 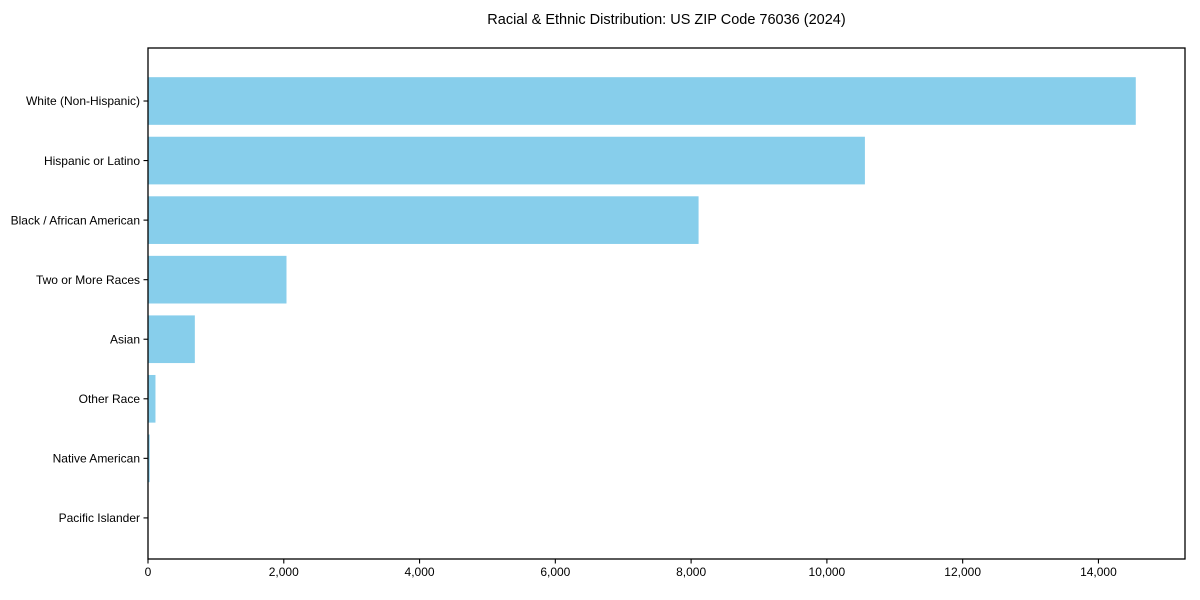 What do you see at coordinates (827, 572) in the screenshot?
I see `x-axis-tick-label: 10,000` at bounding box center [827, 572].